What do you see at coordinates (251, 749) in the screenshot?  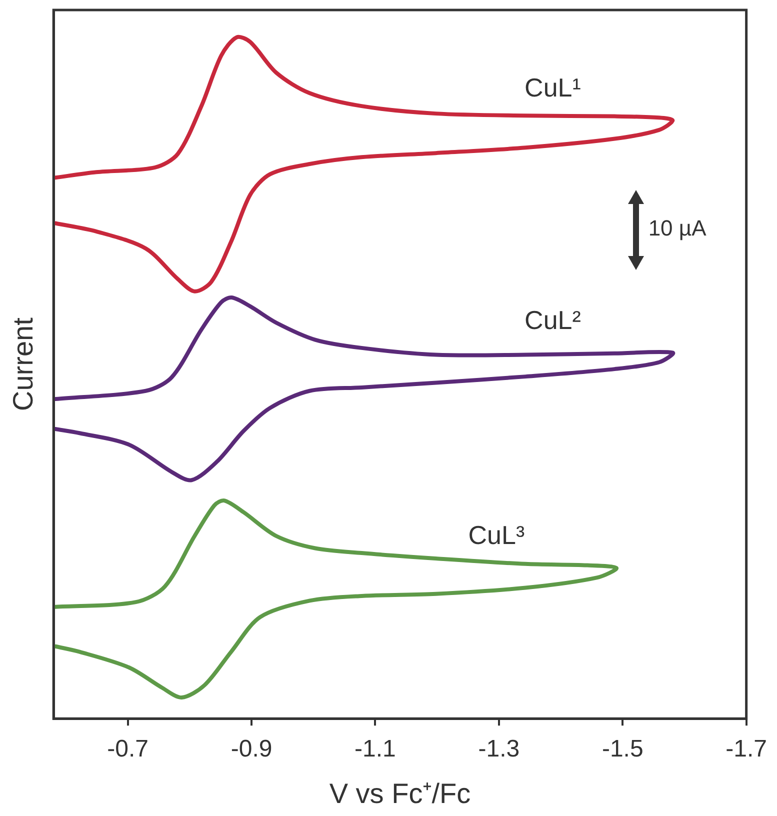 I see `x-tick-label: -0.9` at bounding box center [251, 749].